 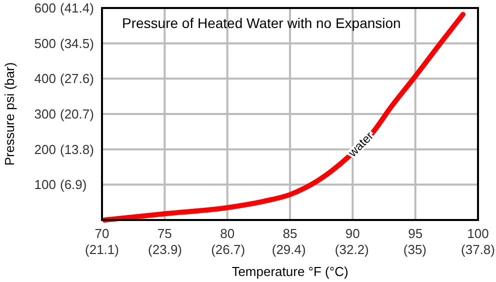 I want to click on y2-tick-label: (41.4), so click(x=77, y=8).